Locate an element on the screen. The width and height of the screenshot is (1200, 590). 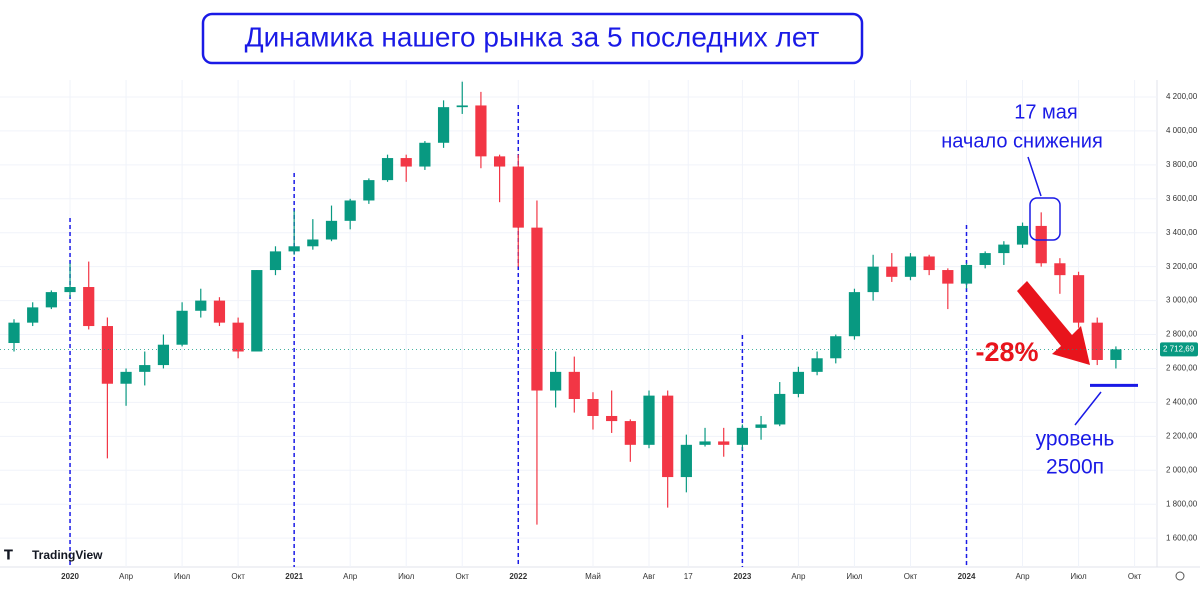
y-tick-label: 1 800,00 is located at coordinates (1182, 503).